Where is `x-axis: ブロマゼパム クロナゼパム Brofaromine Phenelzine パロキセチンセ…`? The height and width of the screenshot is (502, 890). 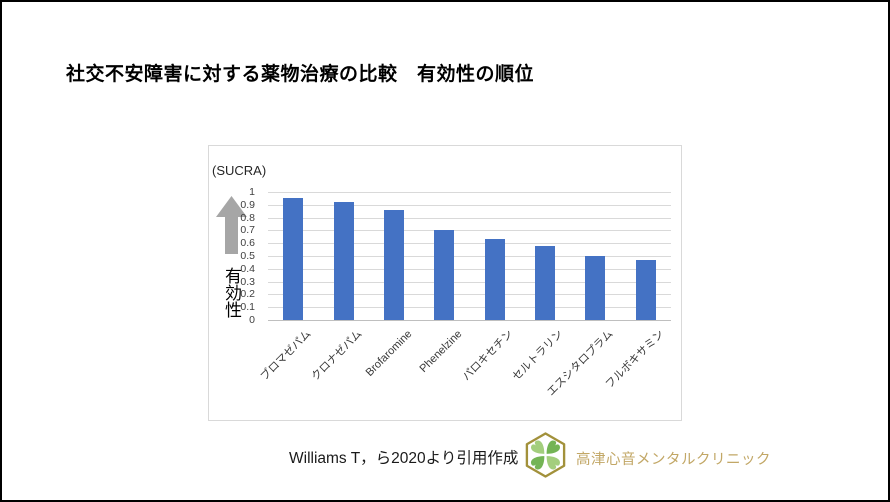 x-axis: ブロマゼパム クロナゼパム Brofaromine Phenelzine パロキセチンセ… is located at coordinates (465, 374).